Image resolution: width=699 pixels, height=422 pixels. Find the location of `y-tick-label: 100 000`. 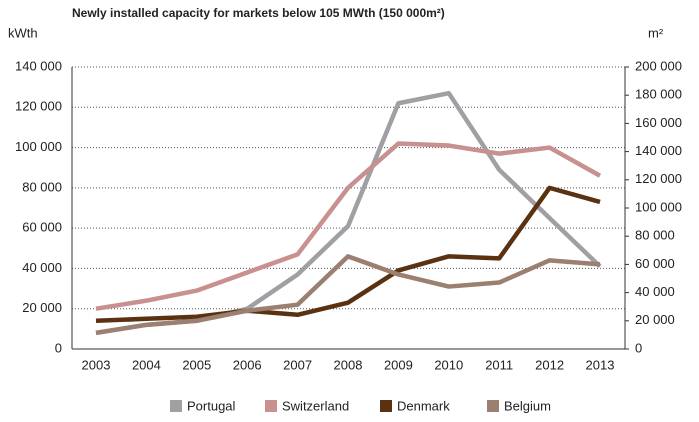

y-tick-label: 100 000 is located at coordinates (38, 146).